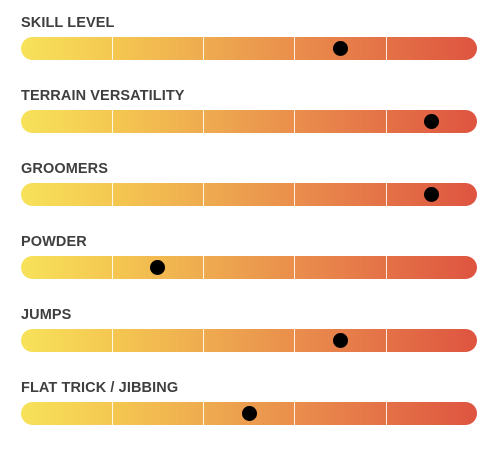  I want to click on rating-label: SKILL LEVEL, so click(68, 23).